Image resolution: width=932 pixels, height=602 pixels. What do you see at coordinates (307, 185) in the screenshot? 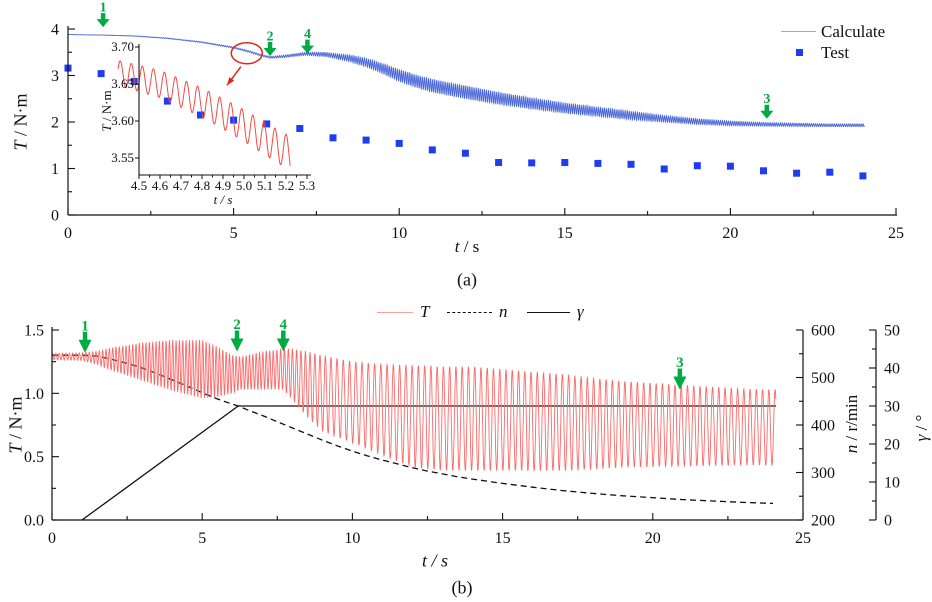
I see `tick-label: 5.3` at bounding box center [307, 185].